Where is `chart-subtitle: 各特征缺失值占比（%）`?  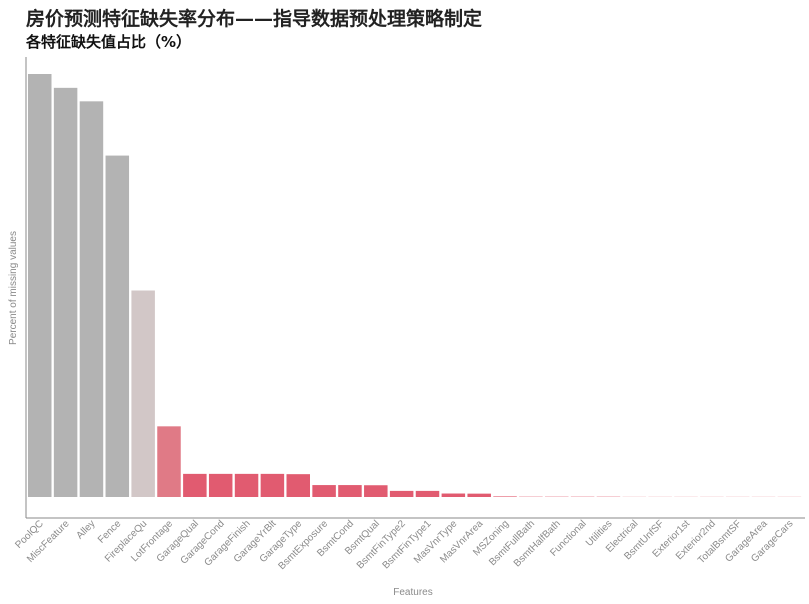
chart-subtitle: 各特征缺失值占比（%） is located at coordinates (109, 42).